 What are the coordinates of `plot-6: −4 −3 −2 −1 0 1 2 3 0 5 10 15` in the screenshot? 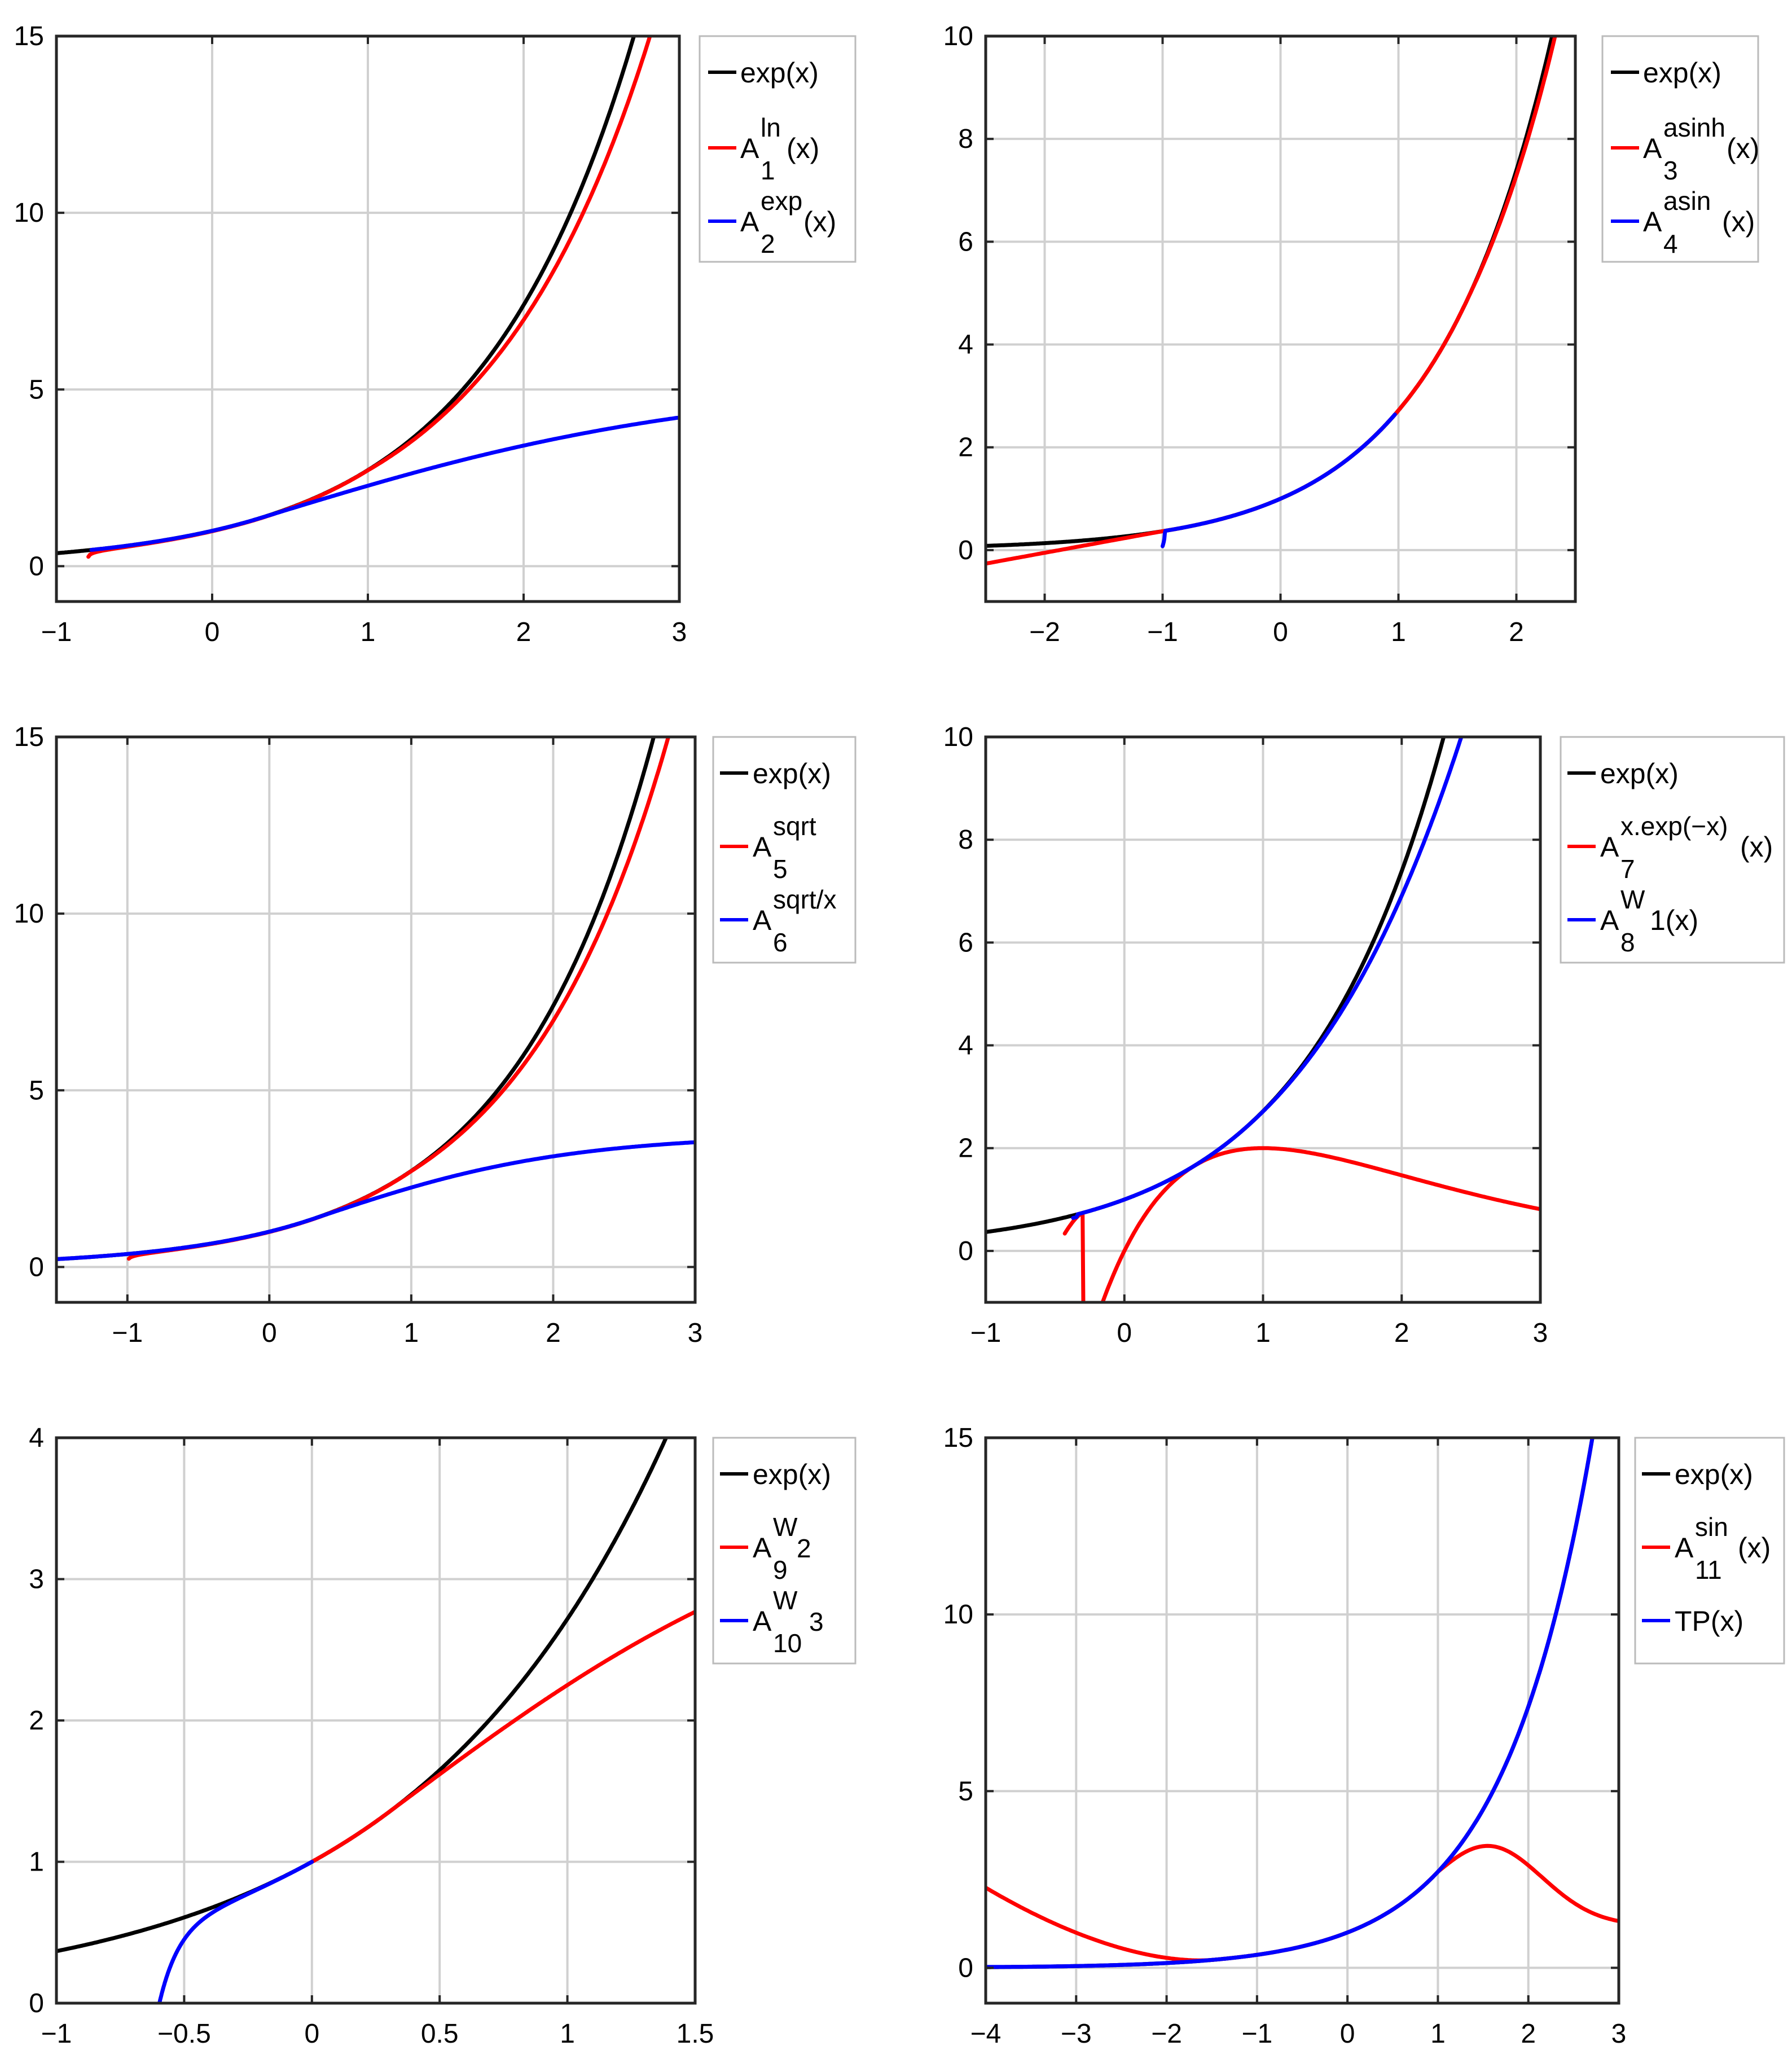 It's located at (1285, 1736).